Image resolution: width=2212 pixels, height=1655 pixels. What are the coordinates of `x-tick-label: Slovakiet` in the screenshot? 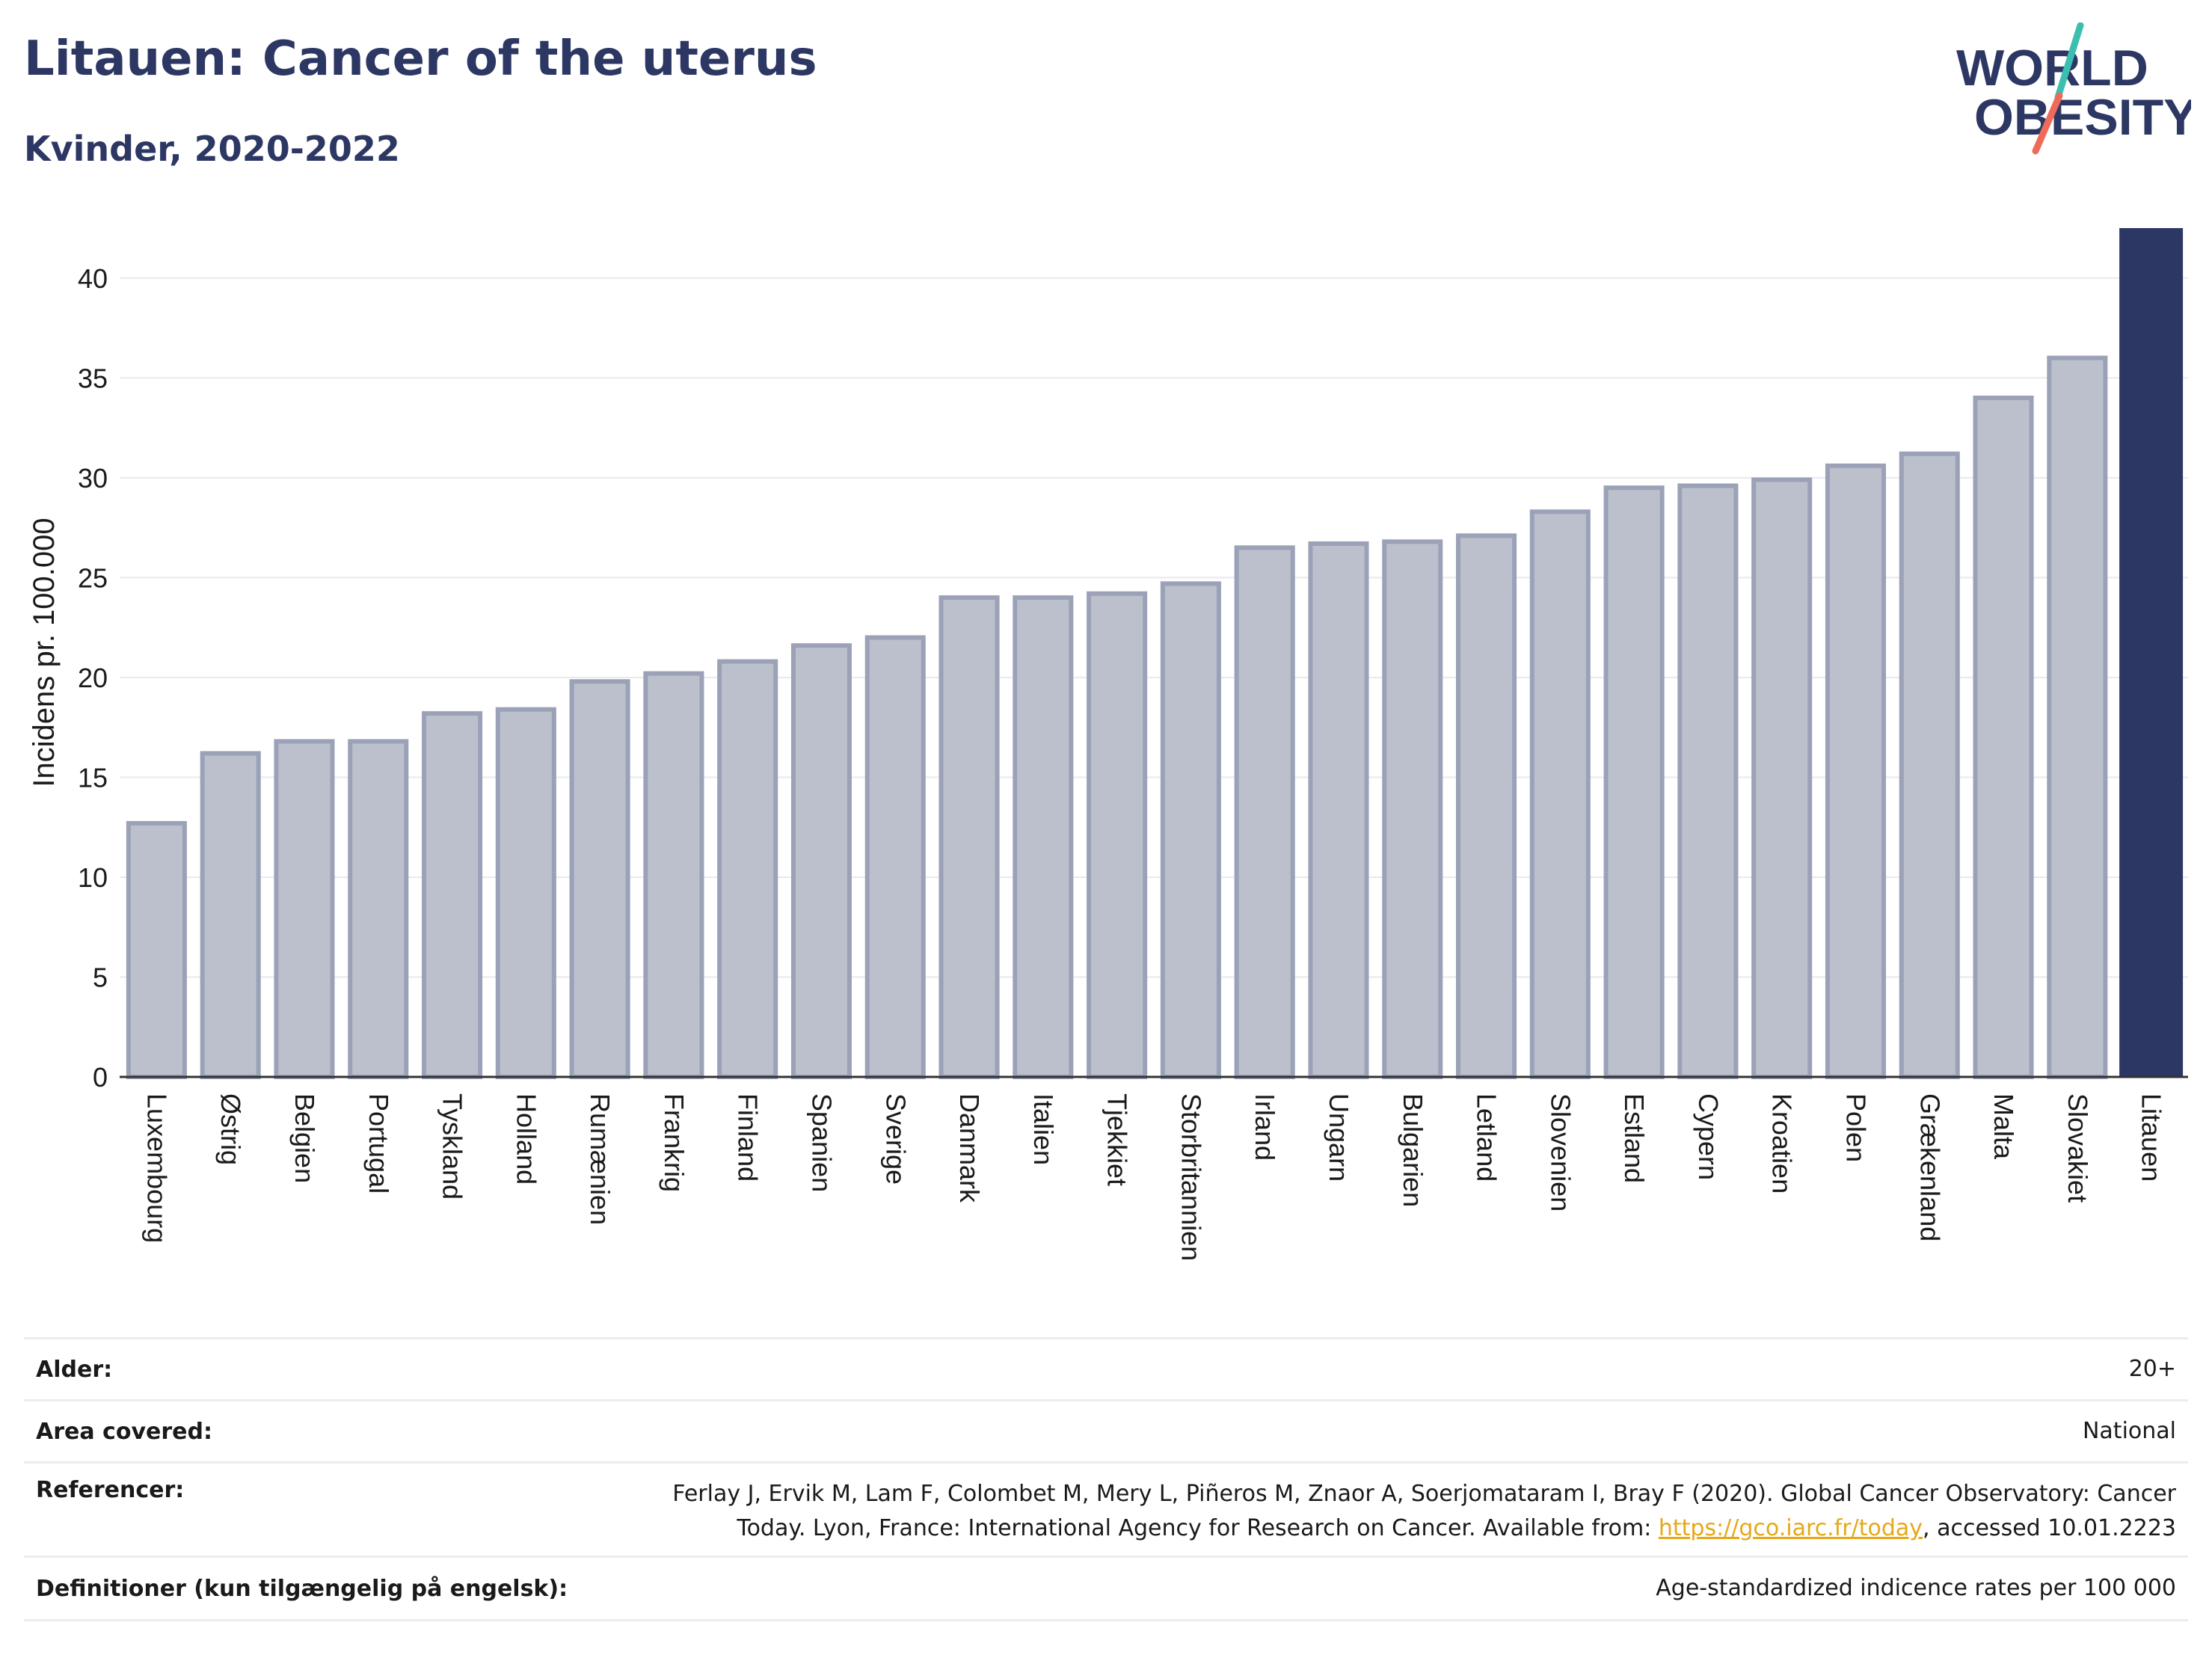 It's located at (2077, 1148).